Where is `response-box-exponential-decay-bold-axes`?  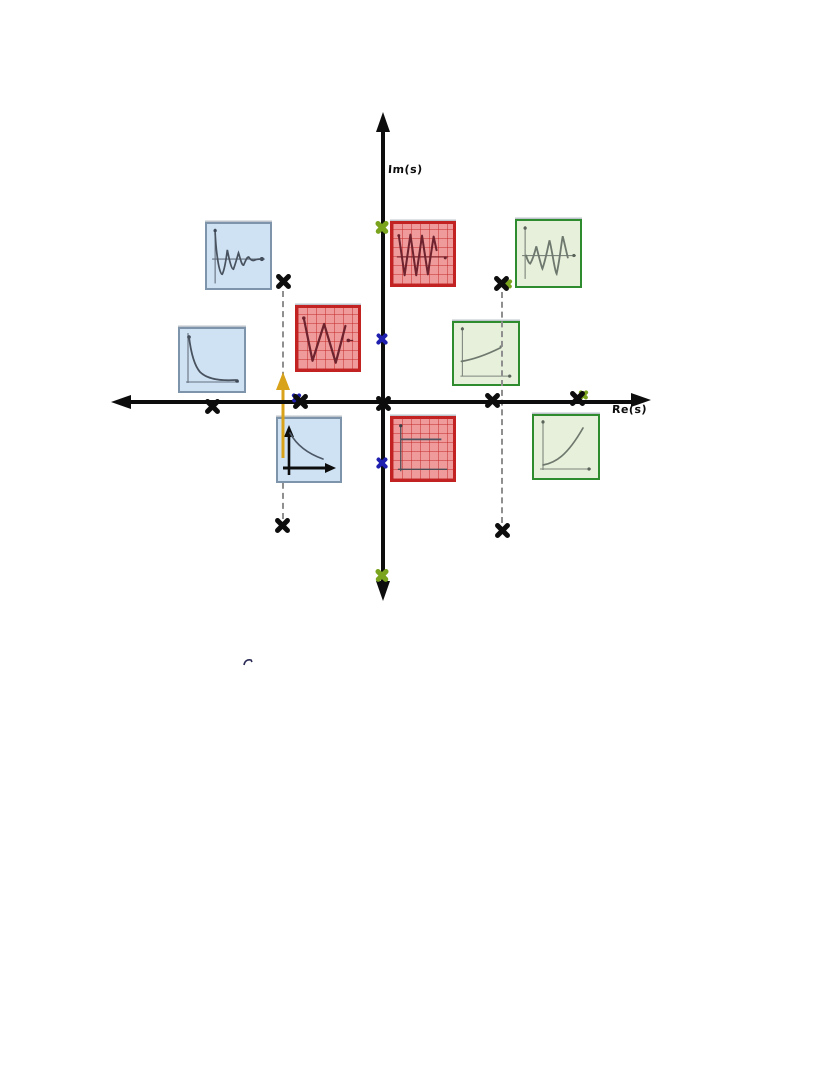
response-box-exponential-decay-bold-axes is located at coordinates (309, 450).